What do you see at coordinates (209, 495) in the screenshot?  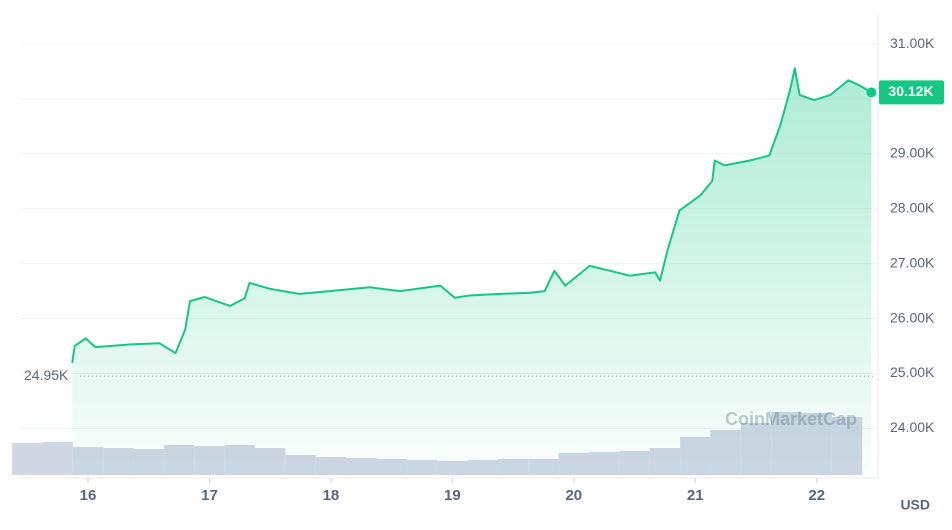 I see `x-tick-label: 17` at bounding box center [209, 495].